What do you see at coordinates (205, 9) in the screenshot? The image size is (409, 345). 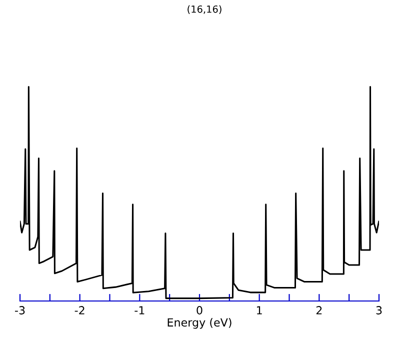 I see `chart-title: (16,16)` at bounding box center [205, 9].